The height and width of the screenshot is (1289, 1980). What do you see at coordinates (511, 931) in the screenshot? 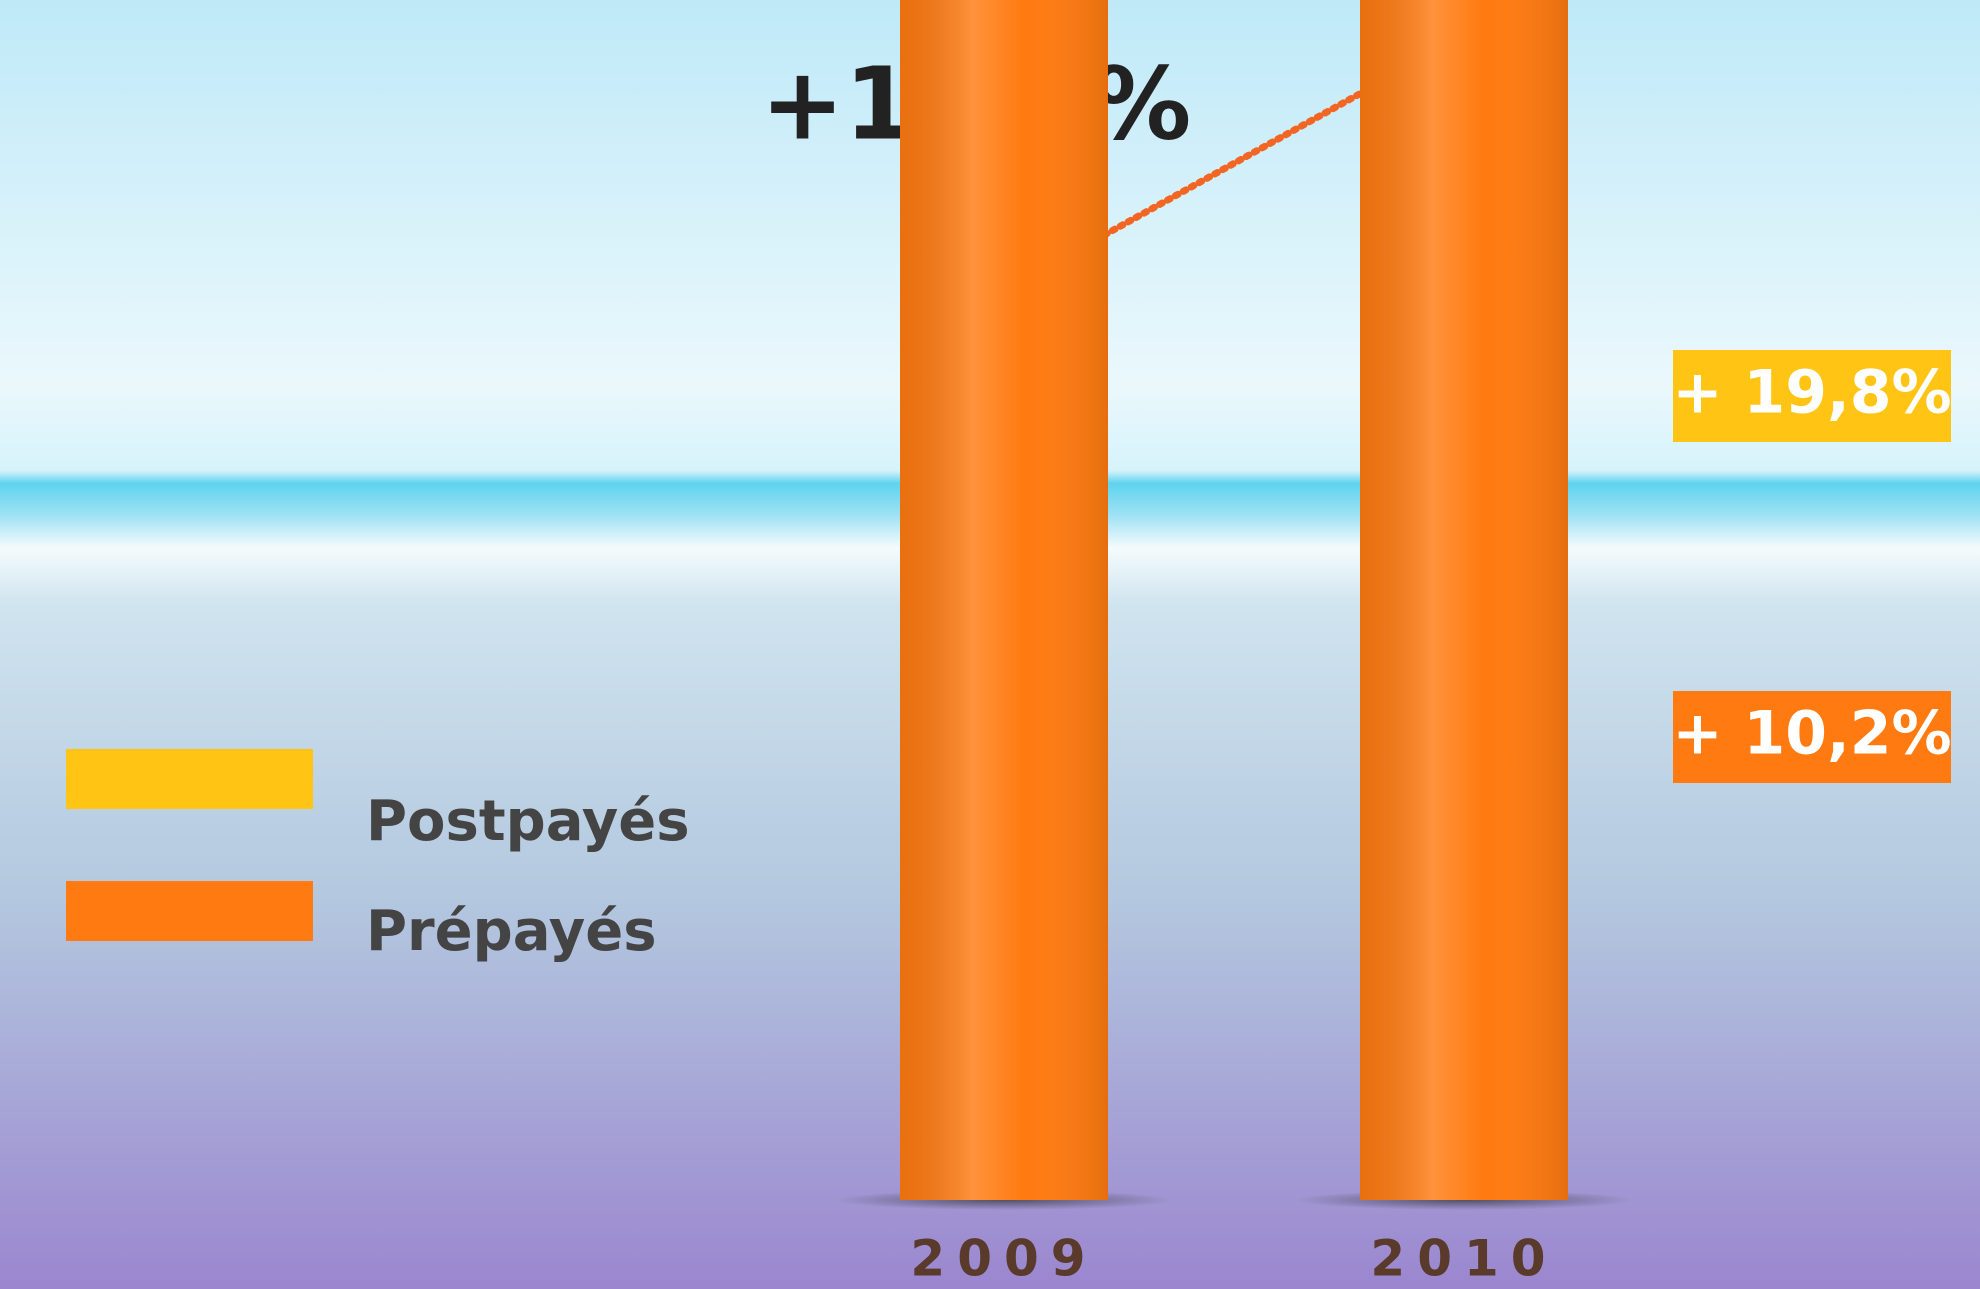
I see `legend-label: Prépayés` at bounding box center [511, 931].